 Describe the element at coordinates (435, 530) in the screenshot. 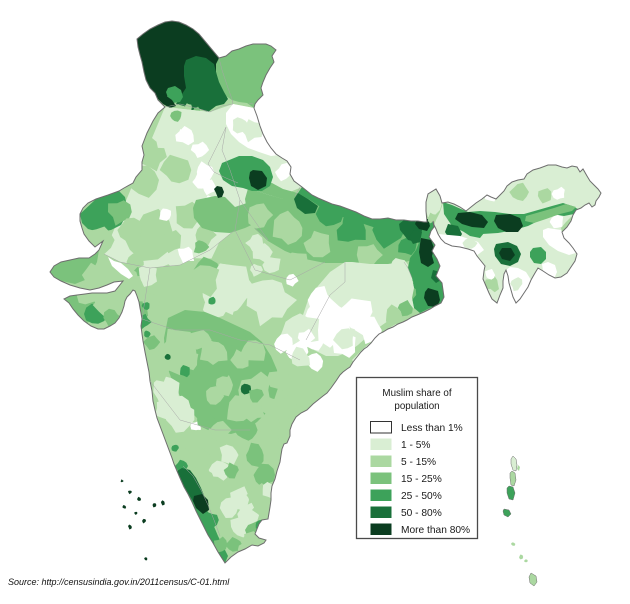

I see `svg-text: More than 80%` at that location.